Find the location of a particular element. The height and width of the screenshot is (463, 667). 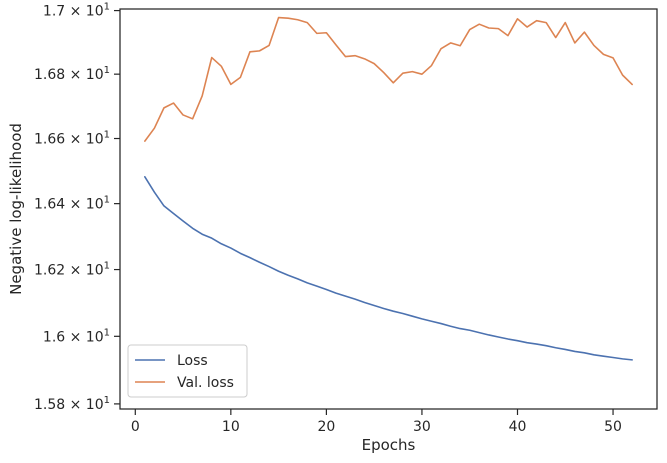

y-tick-label: 1.68 × 10¹ is located at coordinates (72, 74).